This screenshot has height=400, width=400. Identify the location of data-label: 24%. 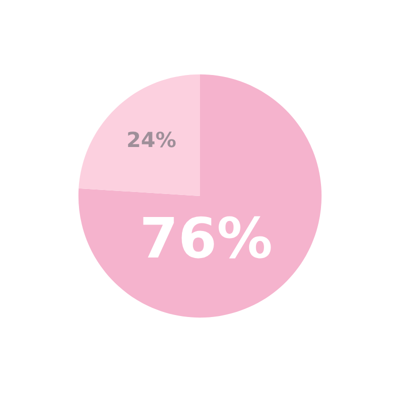
(152, 140).